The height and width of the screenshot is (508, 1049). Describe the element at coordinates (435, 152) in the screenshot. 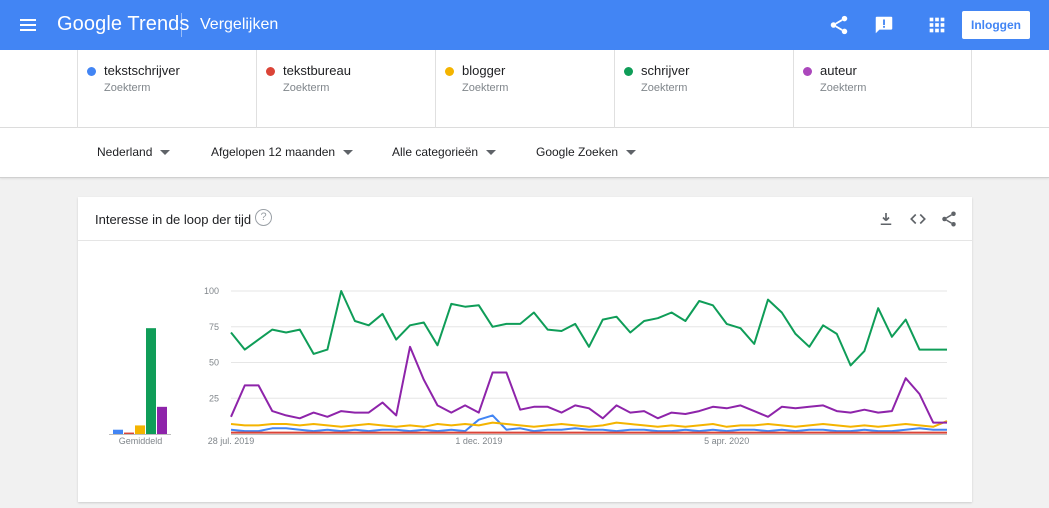

I see `category-dropdown-label: Alle categorieën` at that location.